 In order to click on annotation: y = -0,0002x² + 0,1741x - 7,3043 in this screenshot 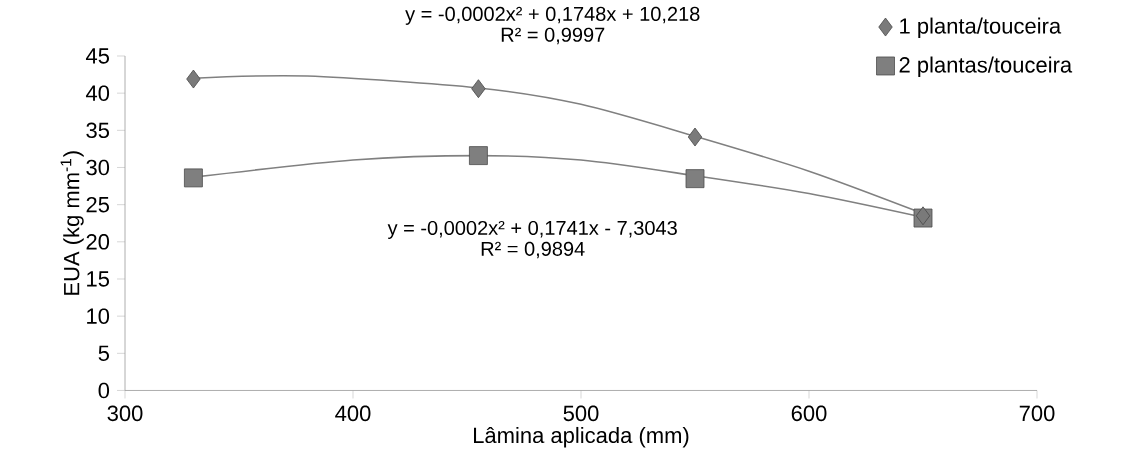, I will do `click(532, 229)`.